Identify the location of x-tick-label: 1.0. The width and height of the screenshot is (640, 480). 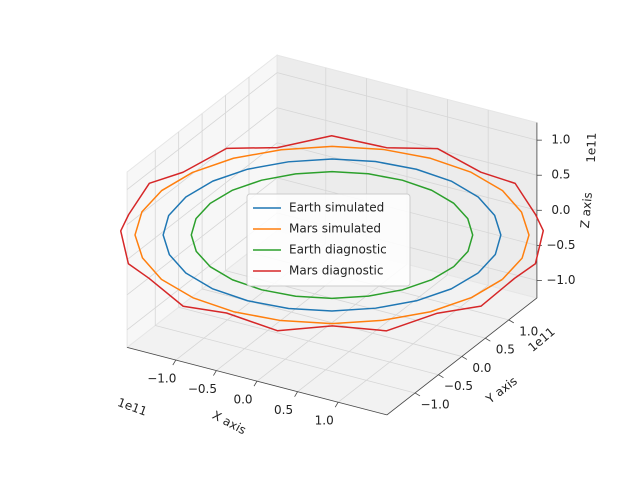
(324, 421).